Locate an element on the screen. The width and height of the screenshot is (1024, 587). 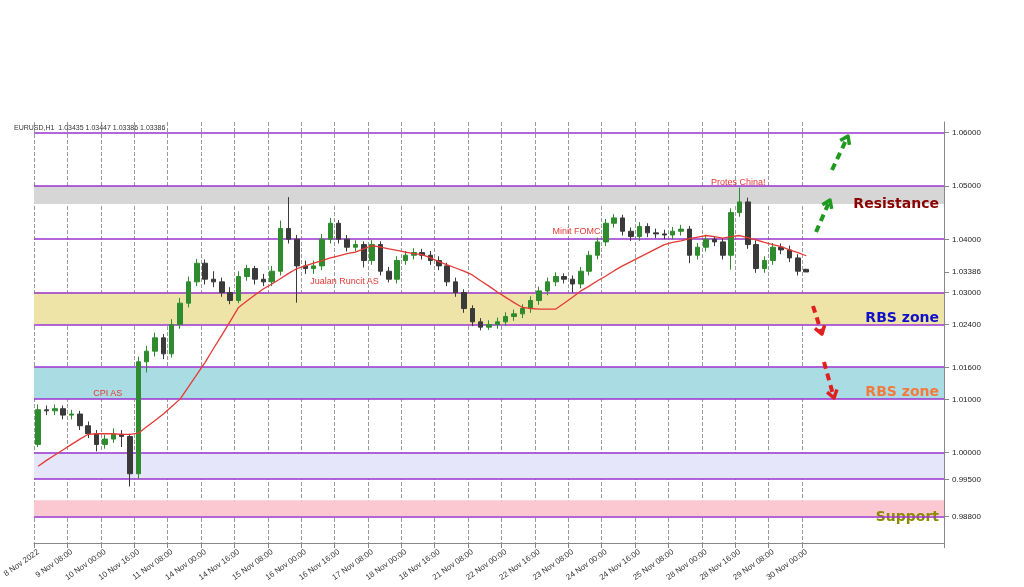
y-tick-label: 1.03000 is located at coordinates (967, 293).